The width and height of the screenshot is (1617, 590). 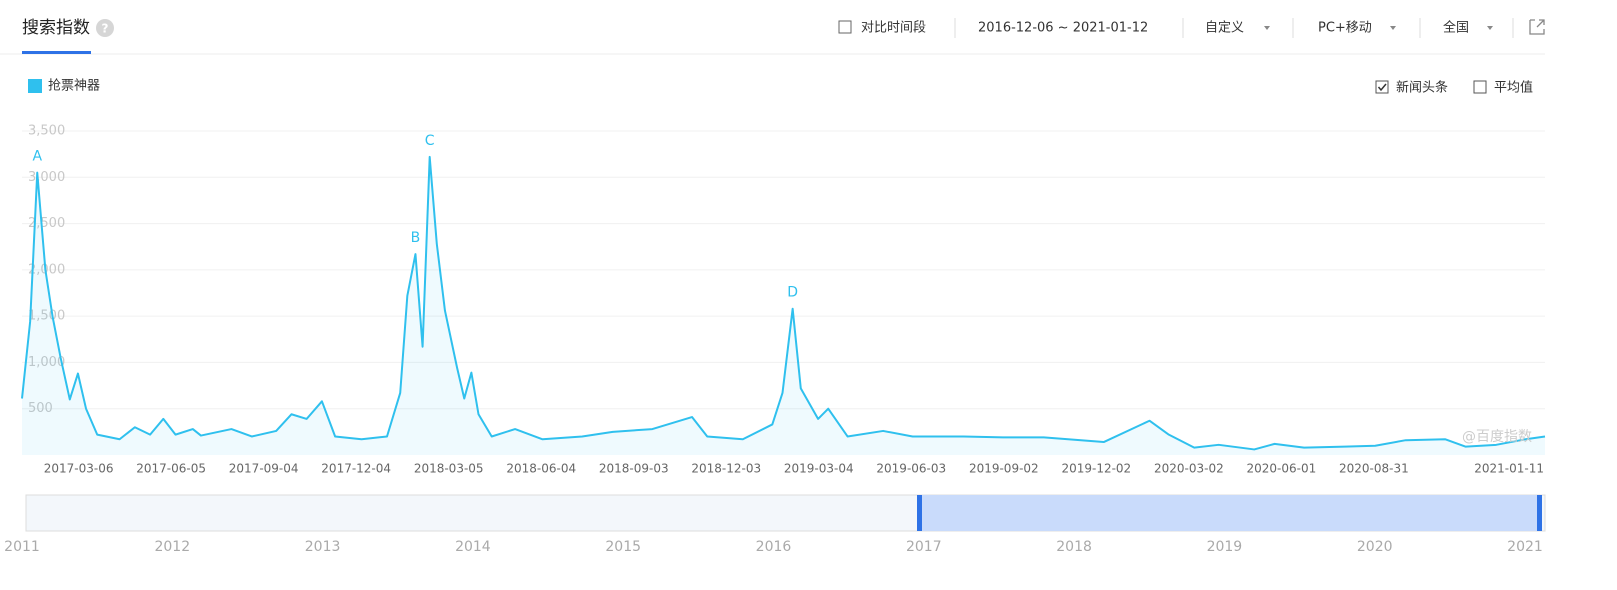 What do you see at coordinates (1537, 27) in the screenshot?
I see `export-icon` at bounding box center [1537, 27].